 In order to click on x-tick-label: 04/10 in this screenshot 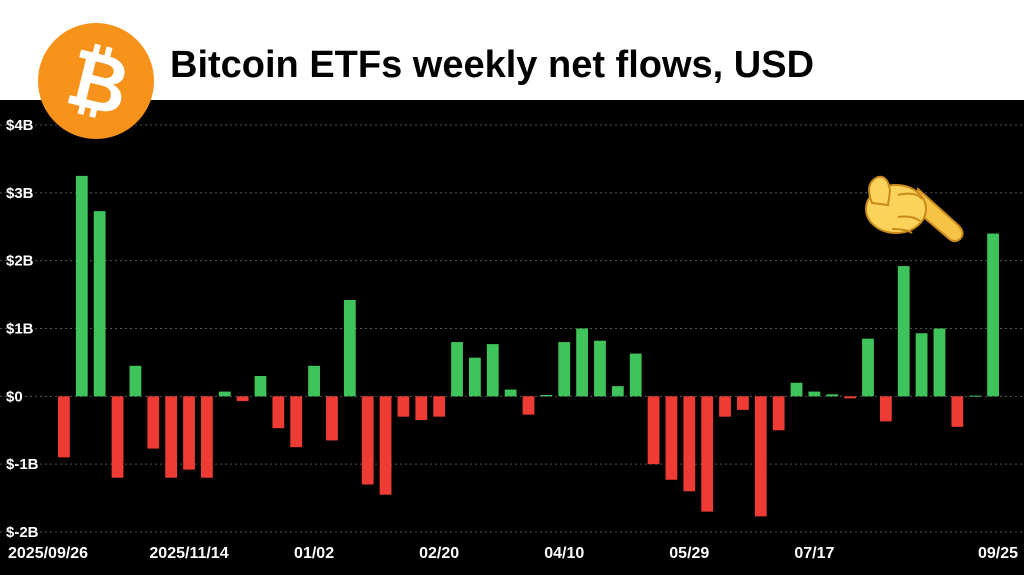, I will do `click(564, 553)`.